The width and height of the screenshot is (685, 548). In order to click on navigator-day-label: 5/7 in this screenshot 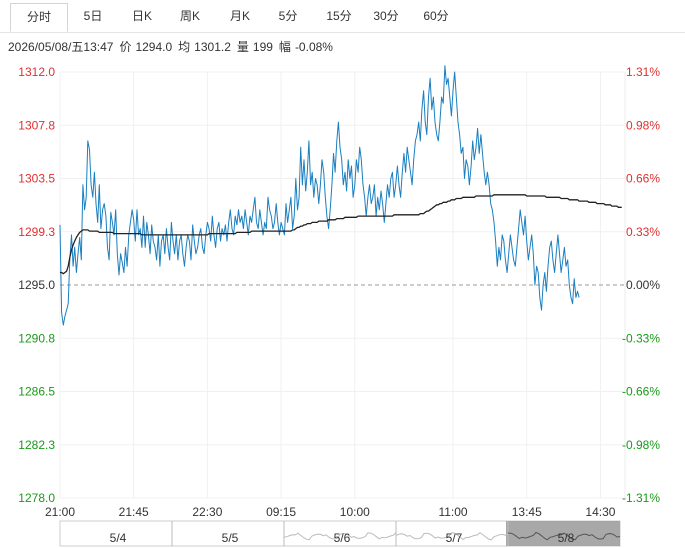, I will do `click(454, 538)`.